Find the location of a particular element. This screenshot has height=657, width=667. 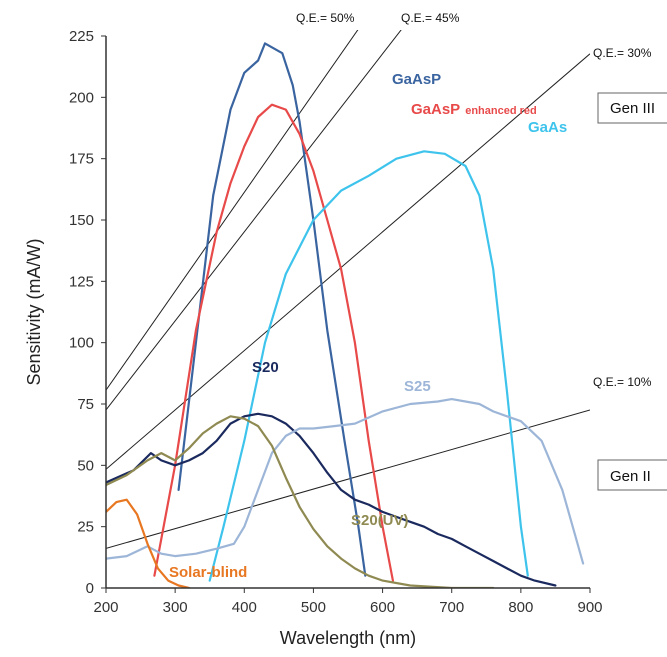

gen-ii-label: Gen II is located at coordinates (630, 476).